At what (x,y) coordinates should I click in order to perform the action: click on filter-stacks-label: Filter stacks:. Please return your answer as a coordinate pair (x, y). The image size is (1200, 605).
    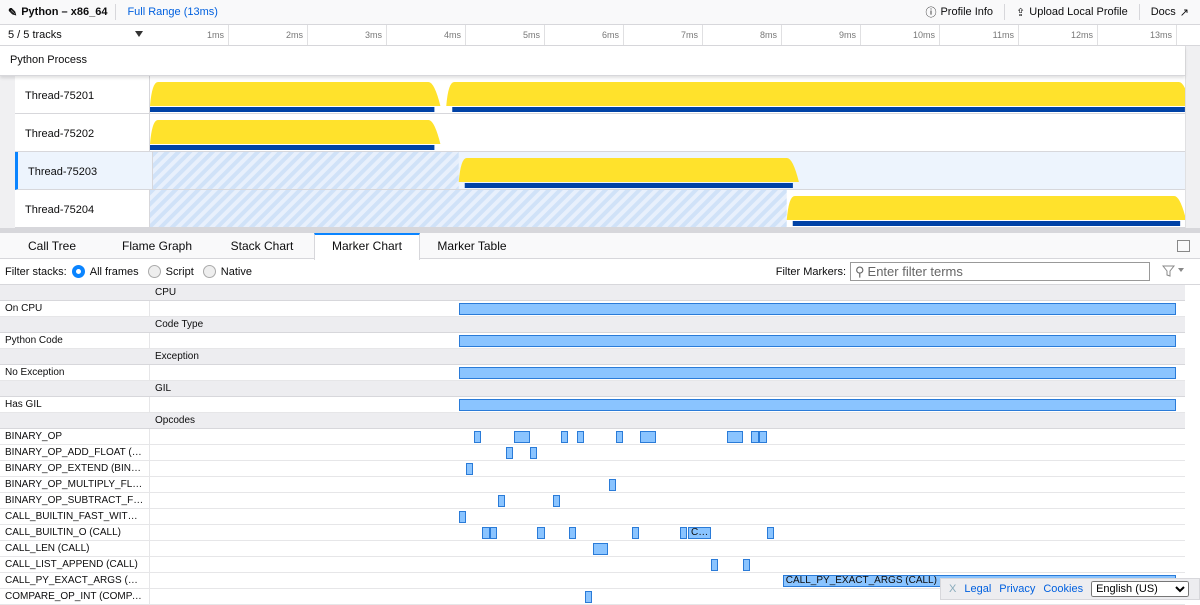
    Looking at the image, I should click on (36, 271).